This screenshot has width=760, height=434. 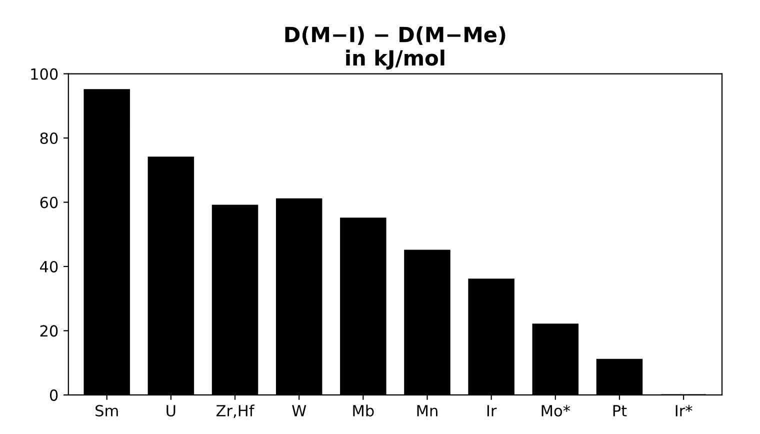 What do you see at coordinates (171, 410) in the screenshot?
I see `x-tick-label: U` at bounding box center [171, 410].